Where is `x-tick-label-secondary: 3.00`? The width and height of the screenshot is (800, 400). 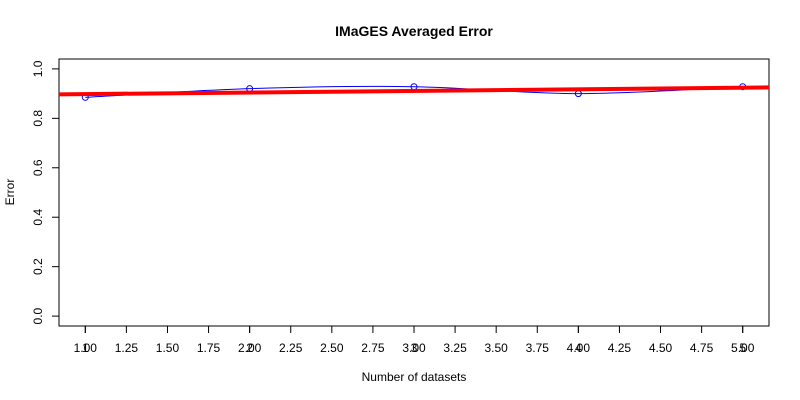 x-tick-label-secondary: 3.00 is located at coordinates (414, 348).